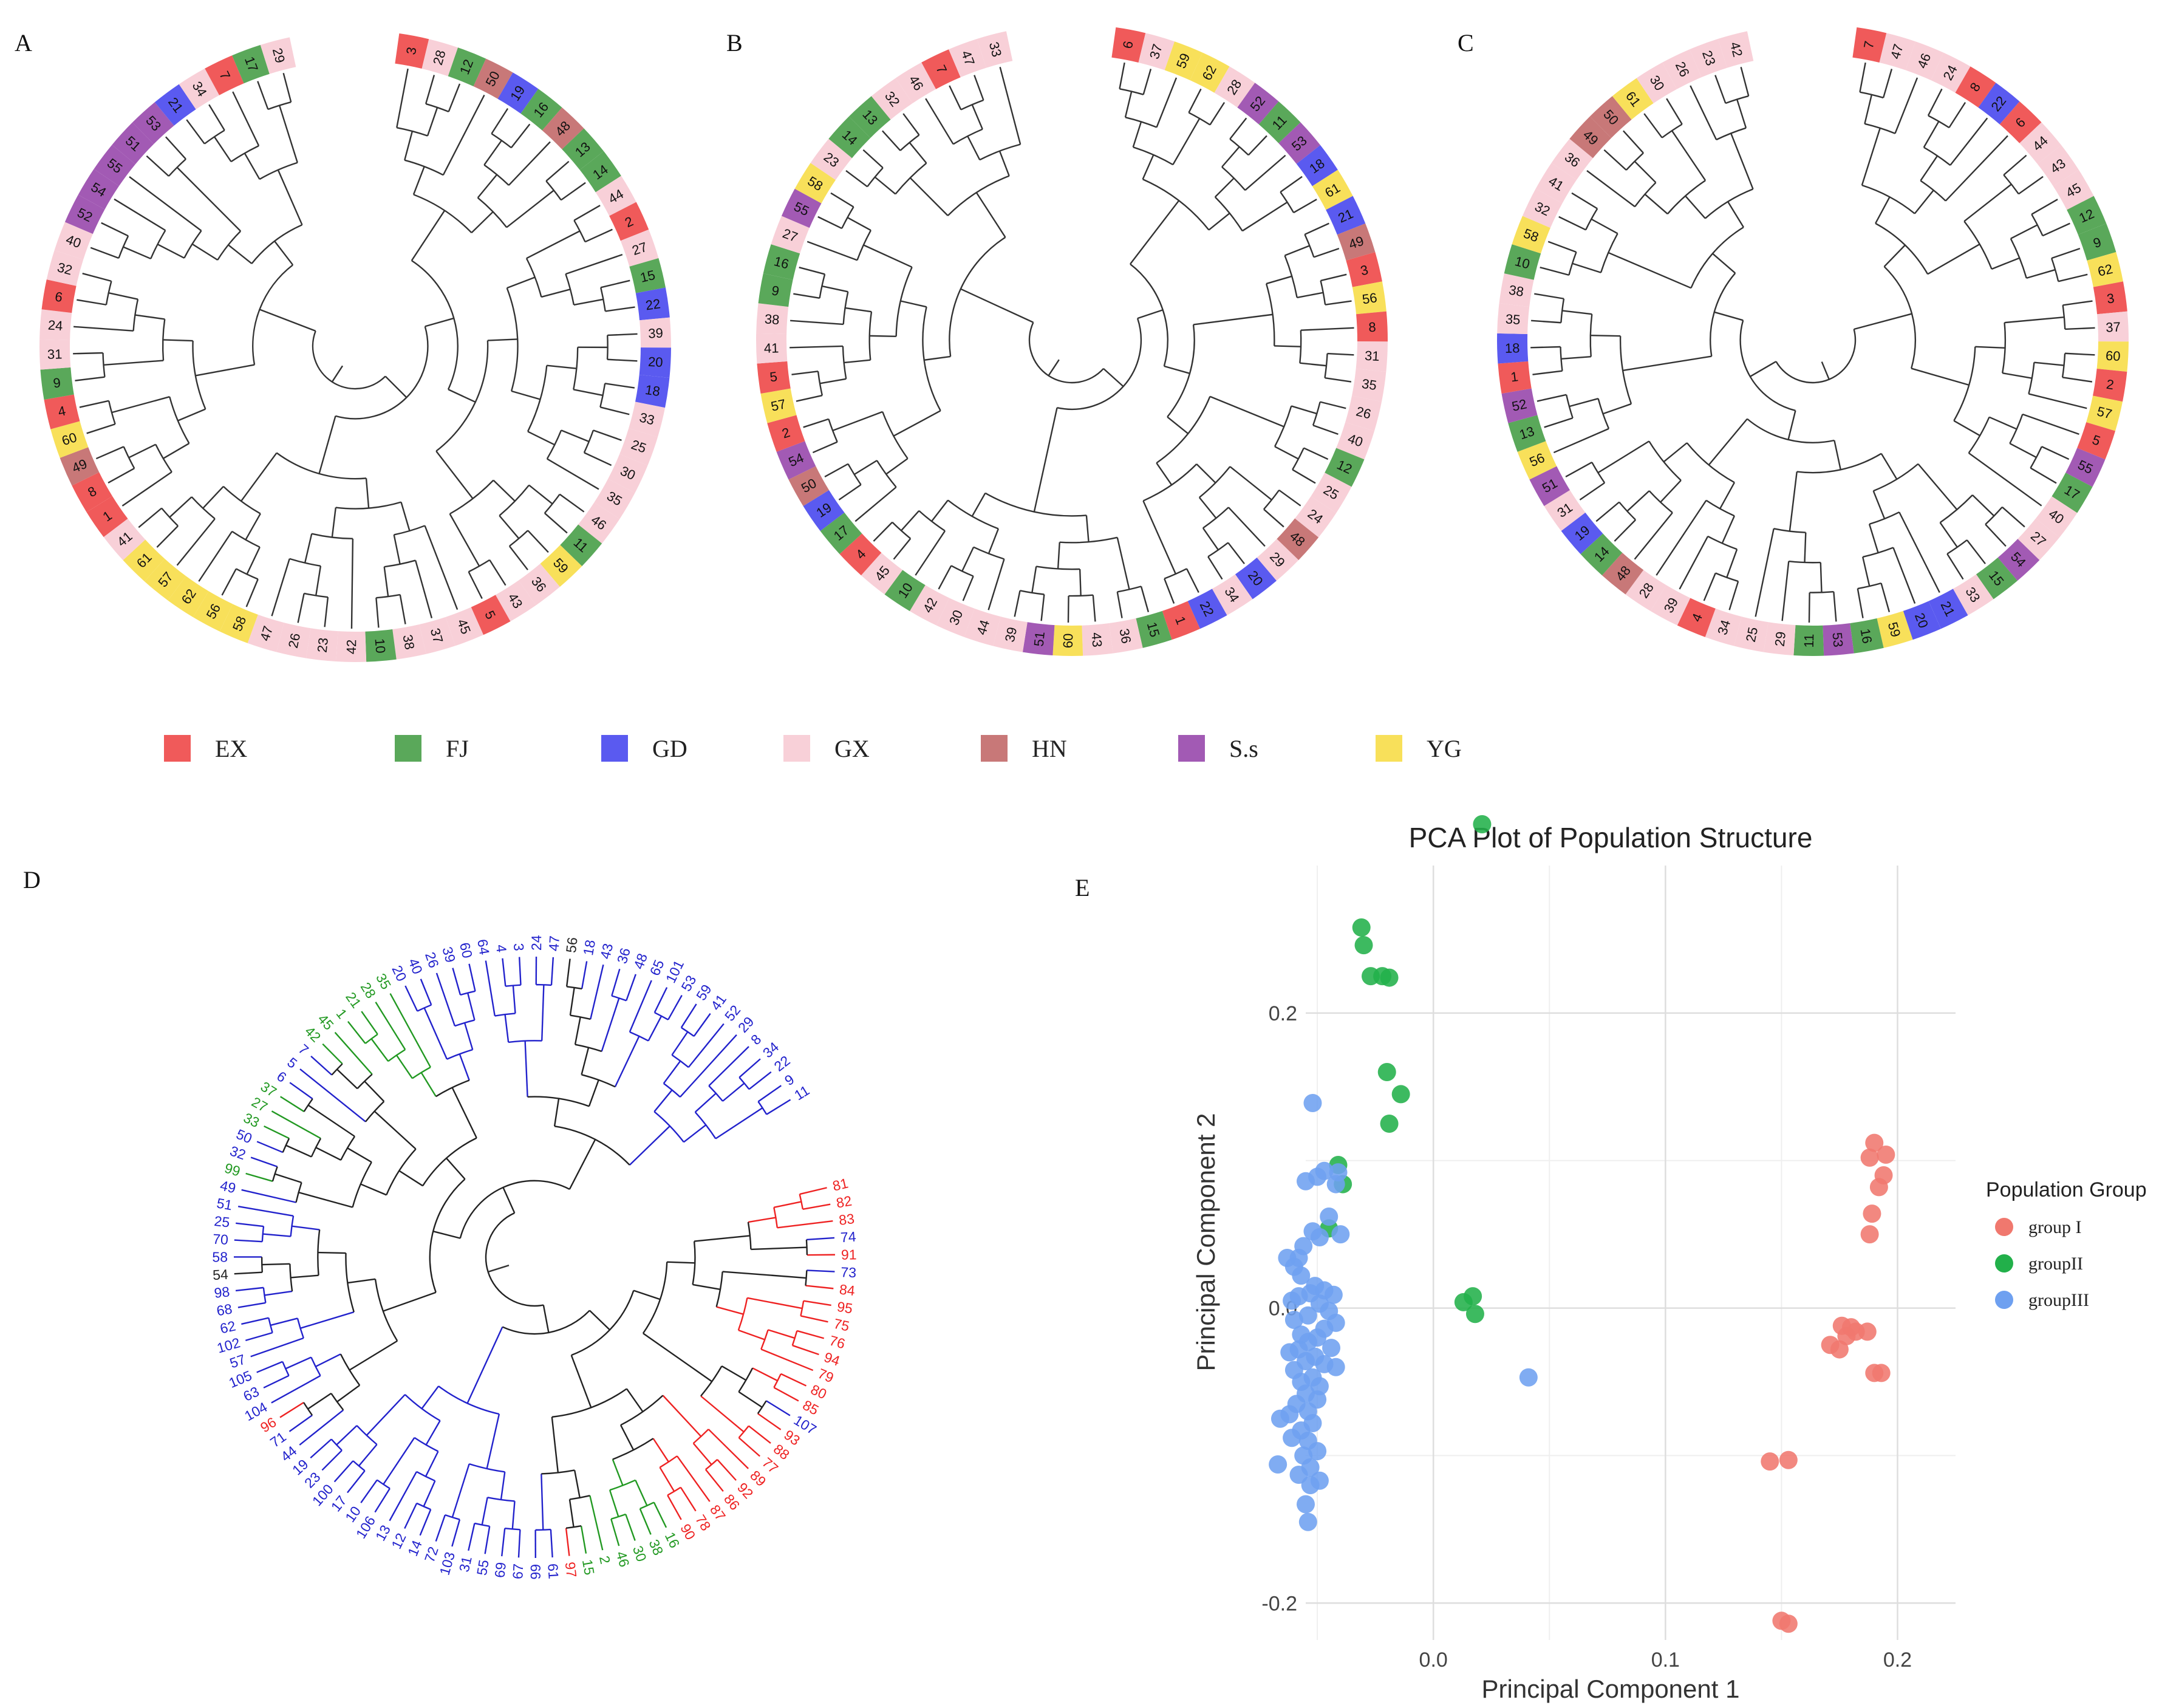 Image resolution: width=2176 pixels, height=1708 pixels. I want to click on tip-label: 18, so click(589, 947).